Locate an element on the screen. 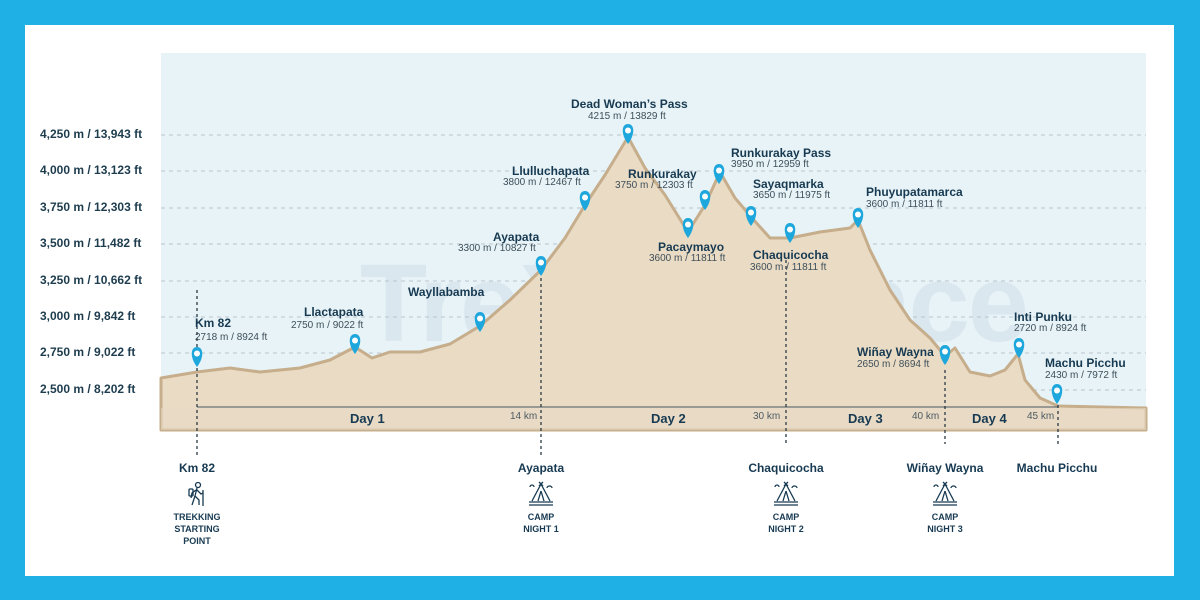  poi-label: Machu Picchu is located at coordinates (1085, 363).